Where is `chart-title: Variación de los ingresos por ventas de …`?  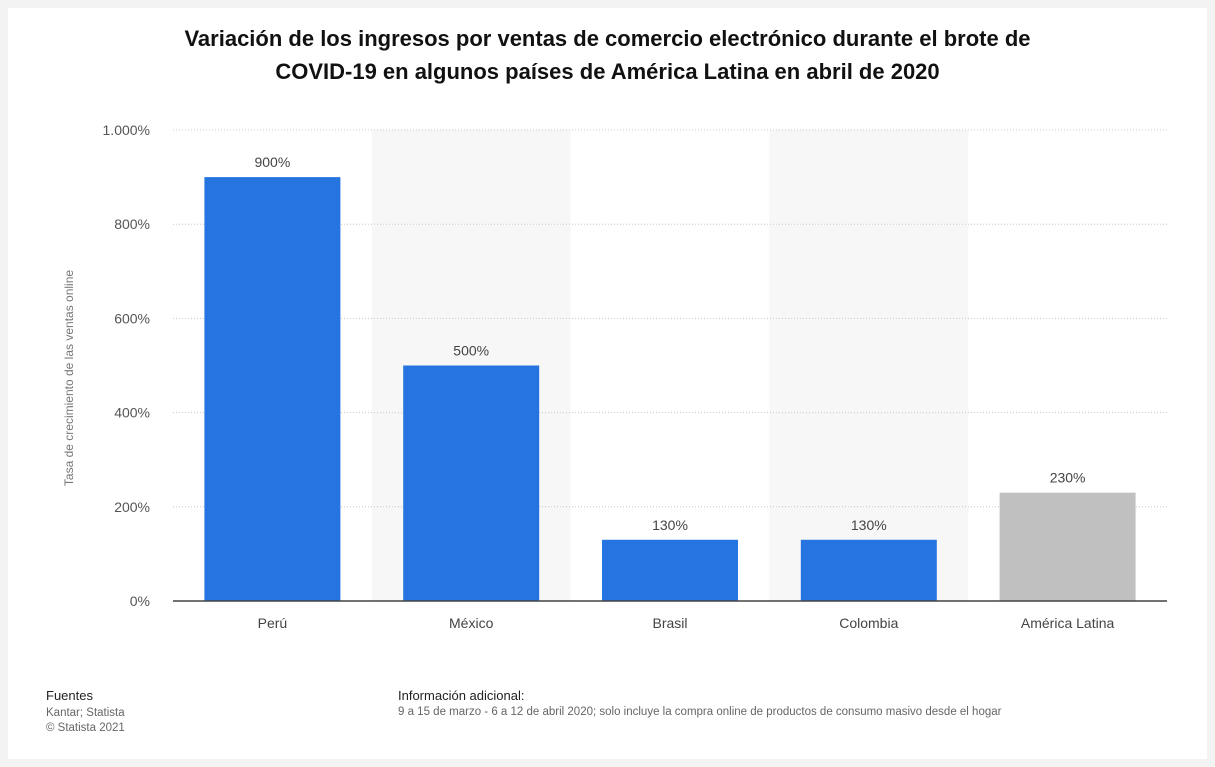 chart-title: Variación de los ingresos por ventas de … is located at coordinates (607, 55).